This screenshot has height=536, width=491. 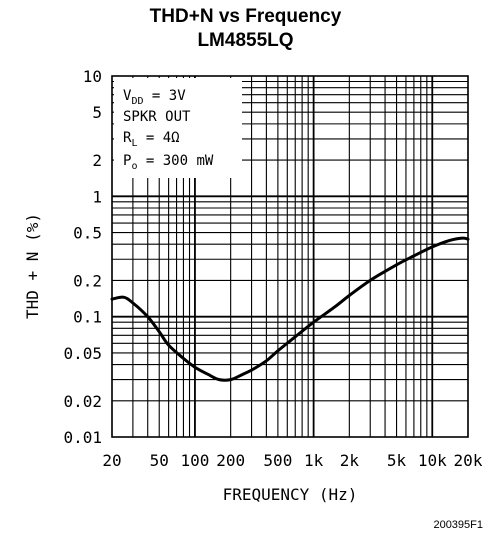 I want to click on y-tick-label: 2, so click(x=97, y=160).